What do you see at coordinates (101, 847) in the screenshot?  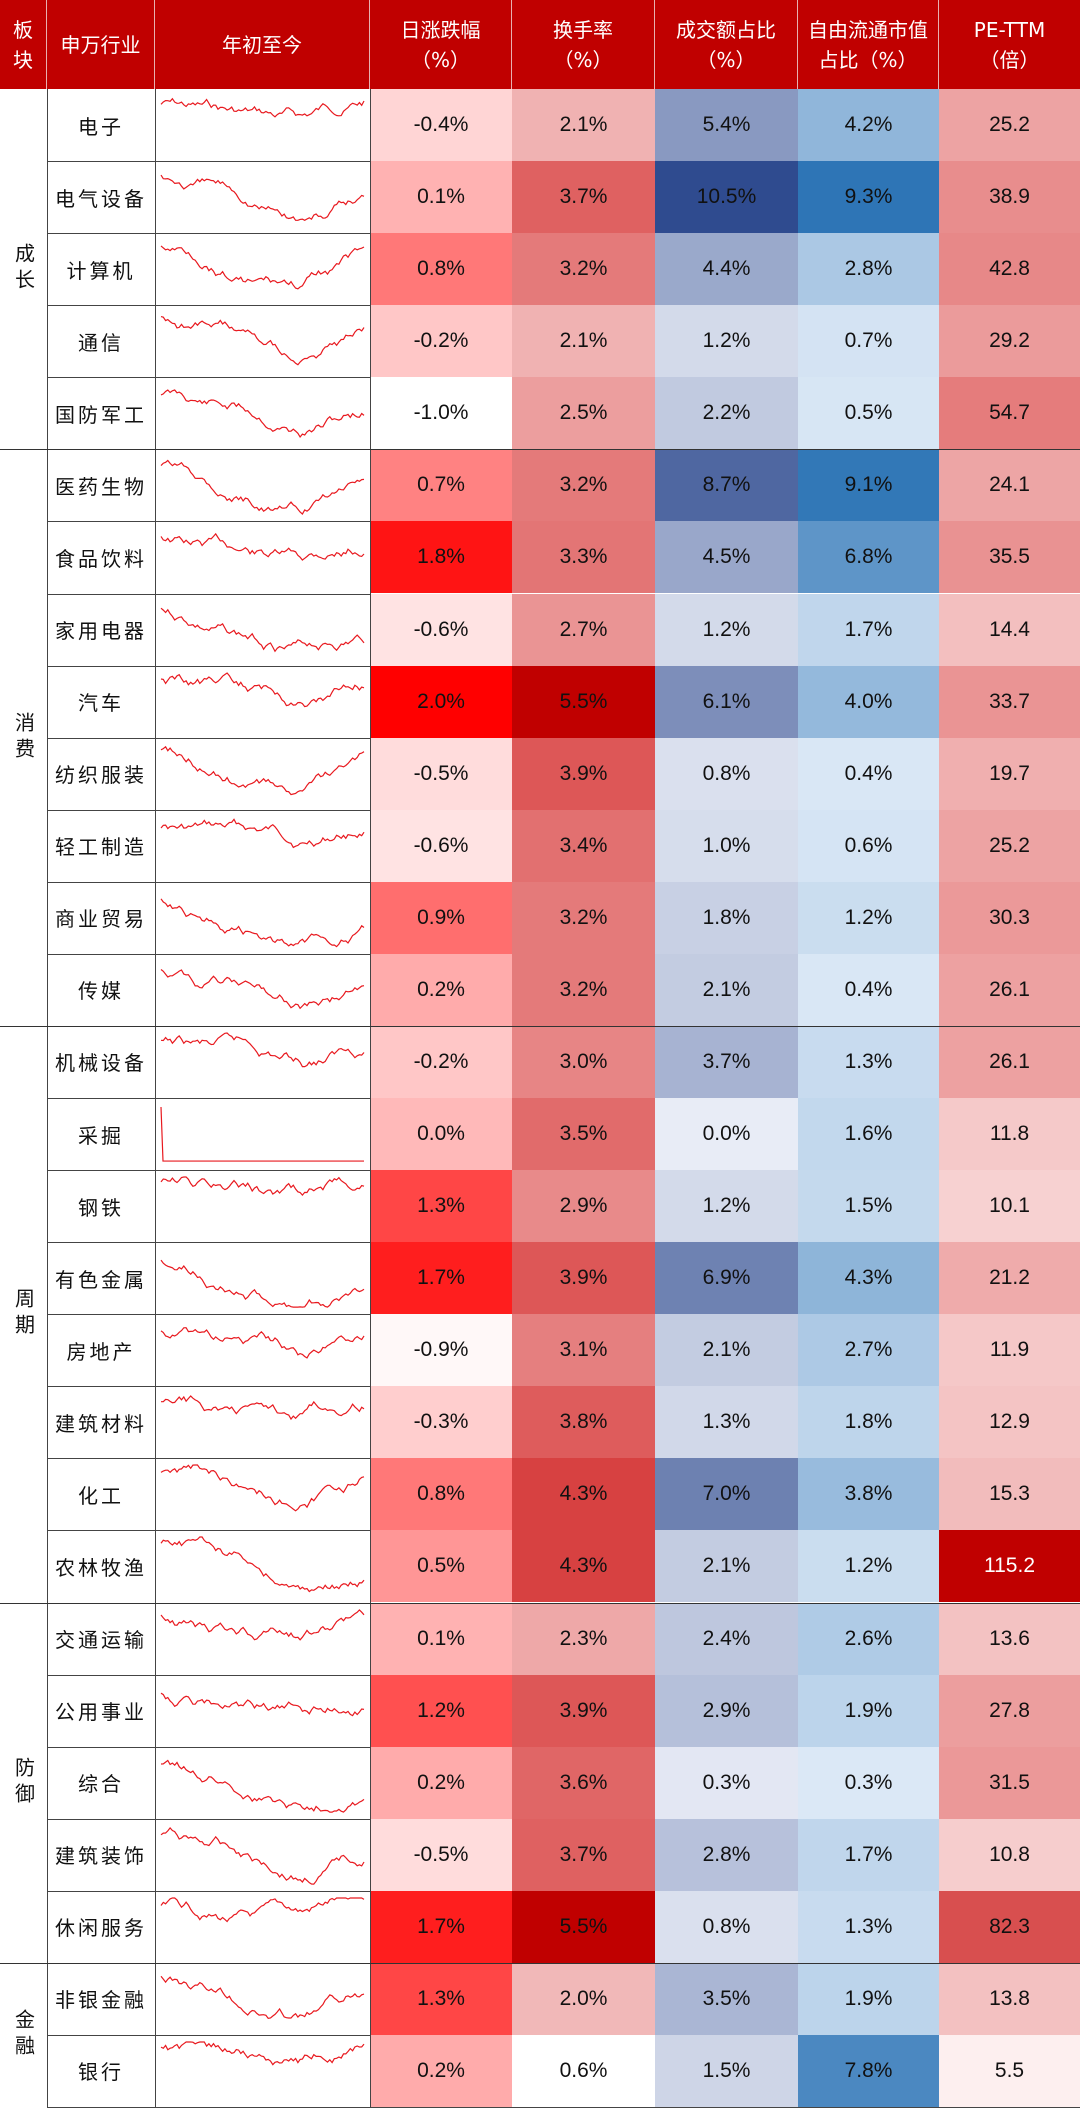 I see `industry-name: 轻工制造` at bounding box center [101, 847].